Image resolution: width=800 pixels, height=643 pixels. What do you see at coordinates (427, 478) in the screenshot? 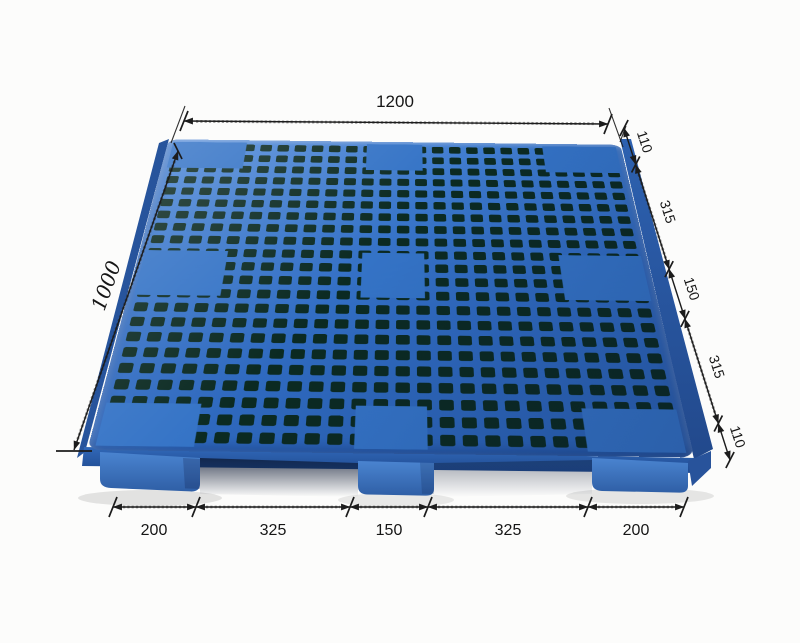
I see `pallet-leg-center-shade` at bounding box center [427, 478].